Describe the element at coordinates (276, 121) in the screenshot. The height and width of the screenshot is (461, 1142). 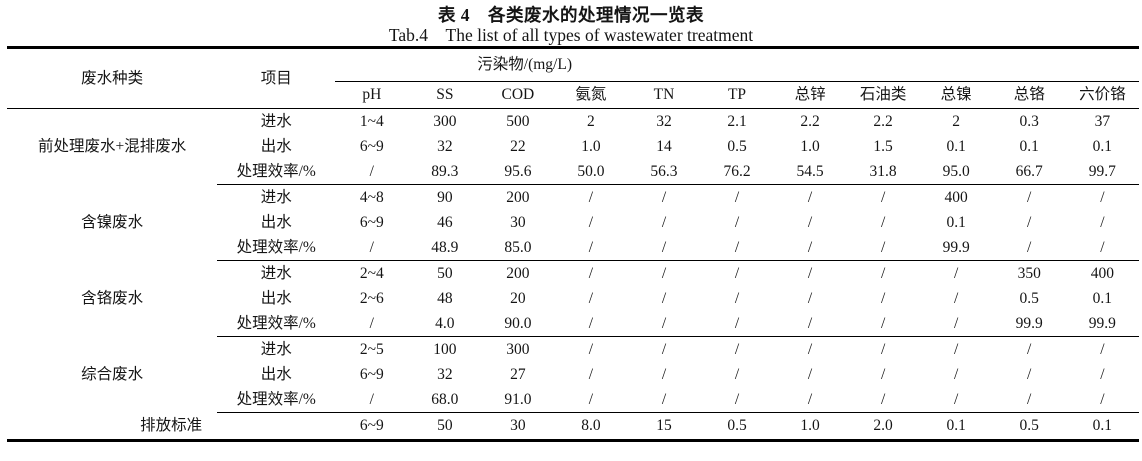
I see `item-label: 进水` at that location.